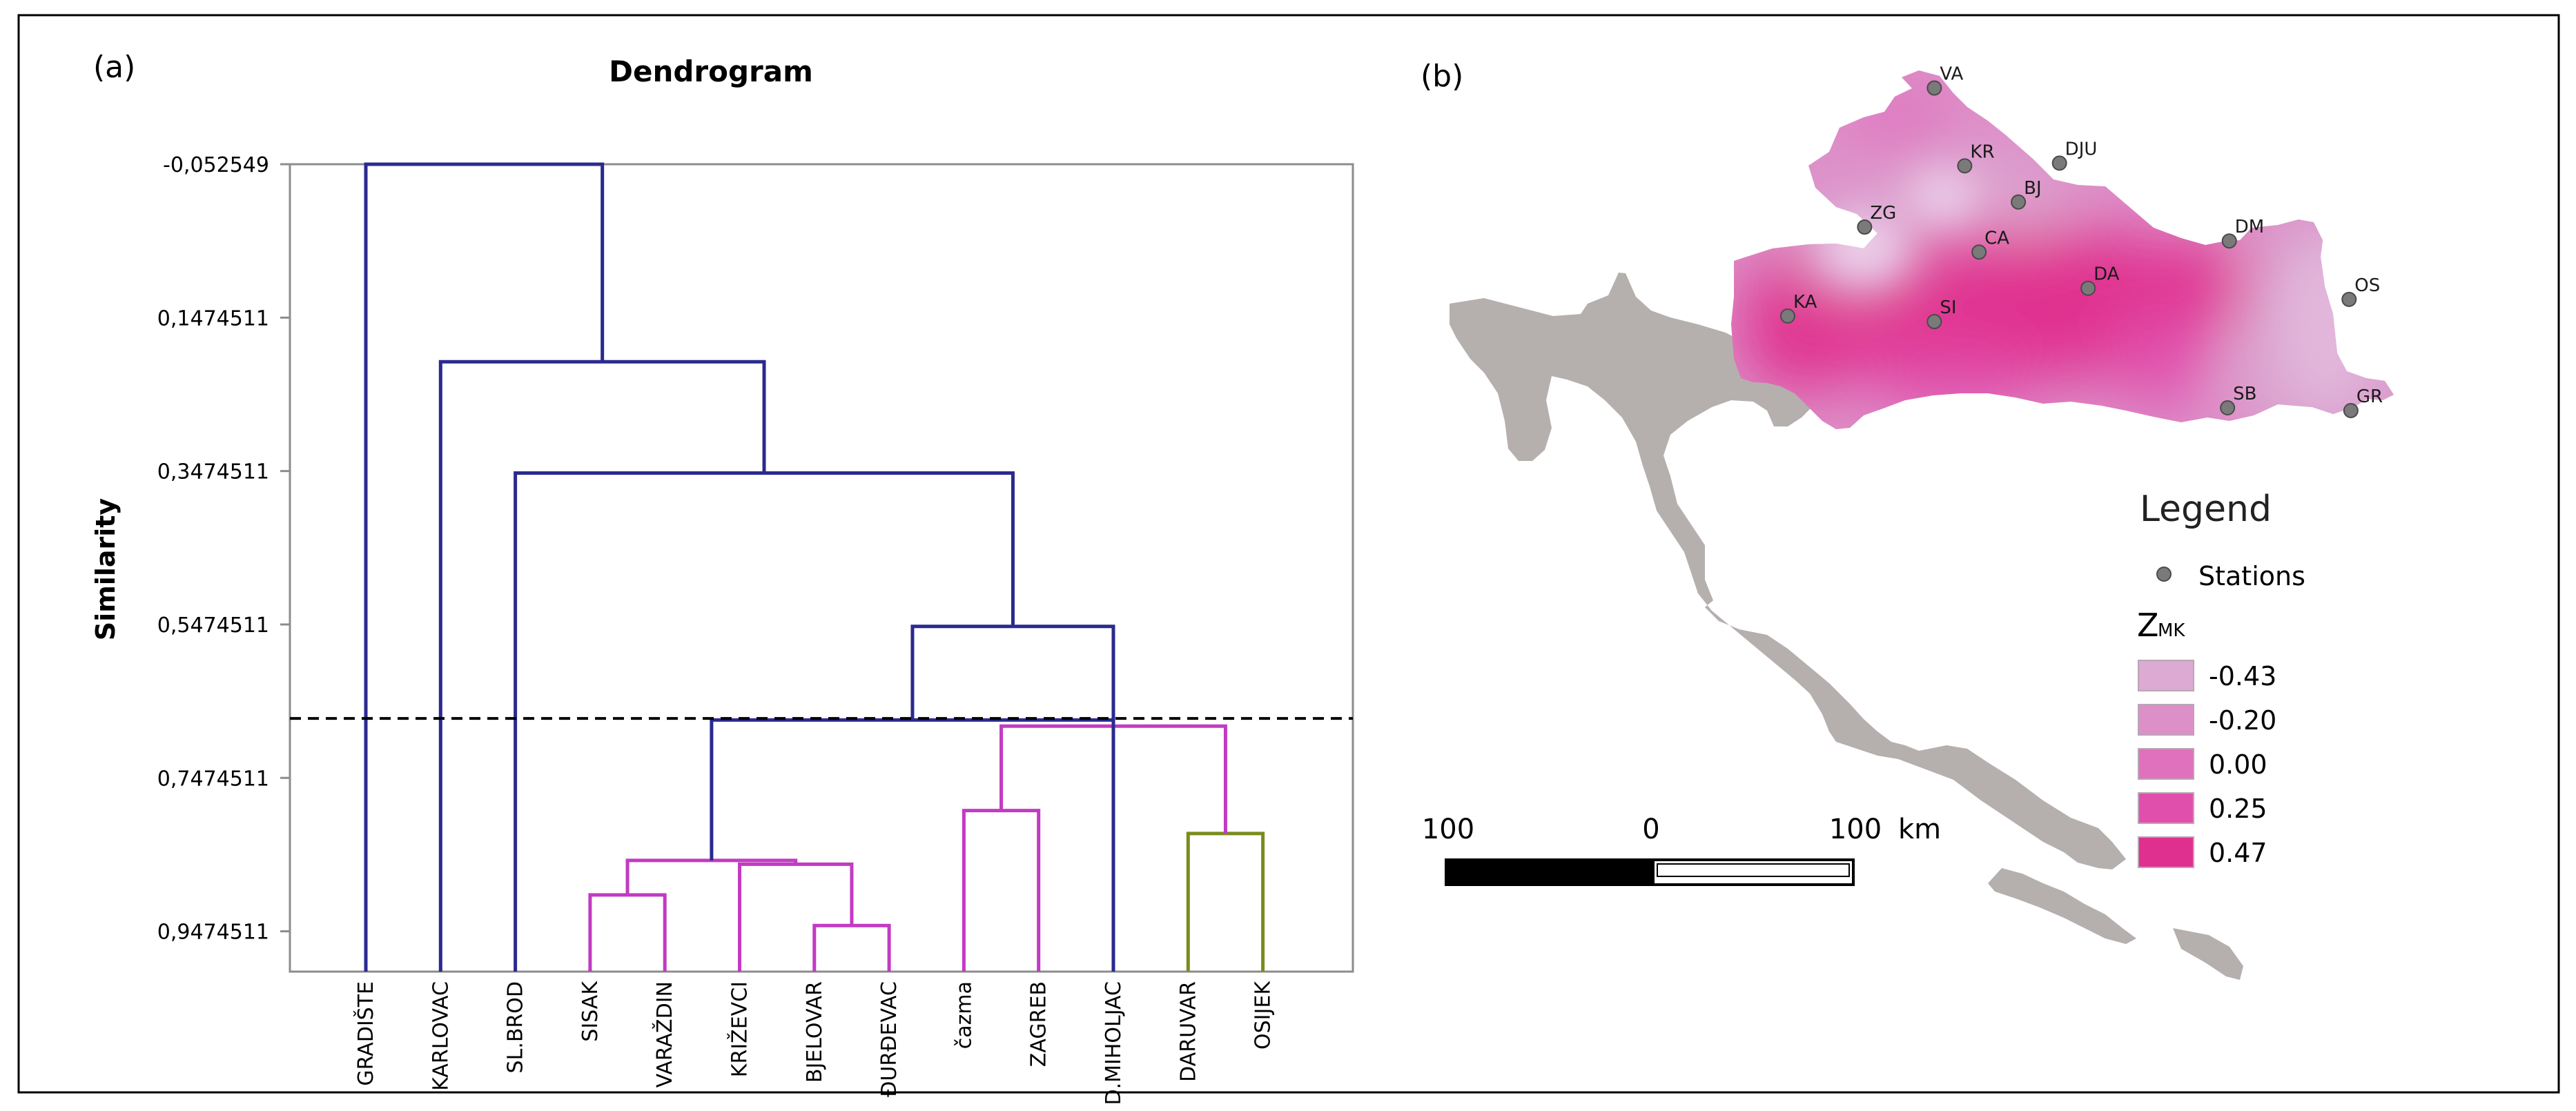  What do you see at coordinates (2249, 227) in the screenshot?
I see `station-label: DM` at bounding box center [2249, 227].